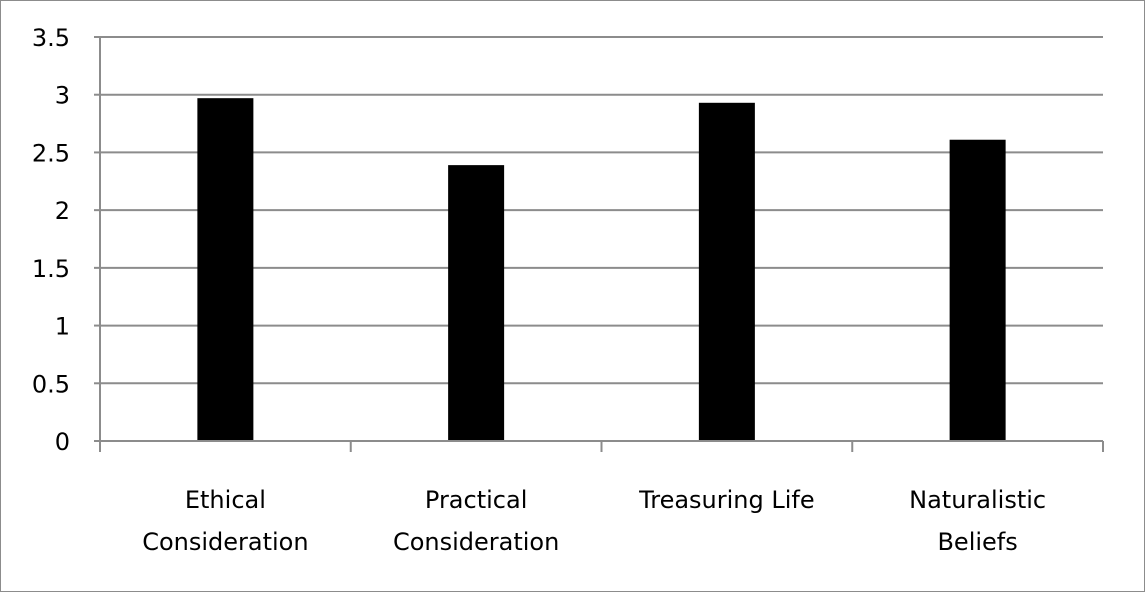  I want to click on x-category-label: Treasuring Life, so click(726, 500).